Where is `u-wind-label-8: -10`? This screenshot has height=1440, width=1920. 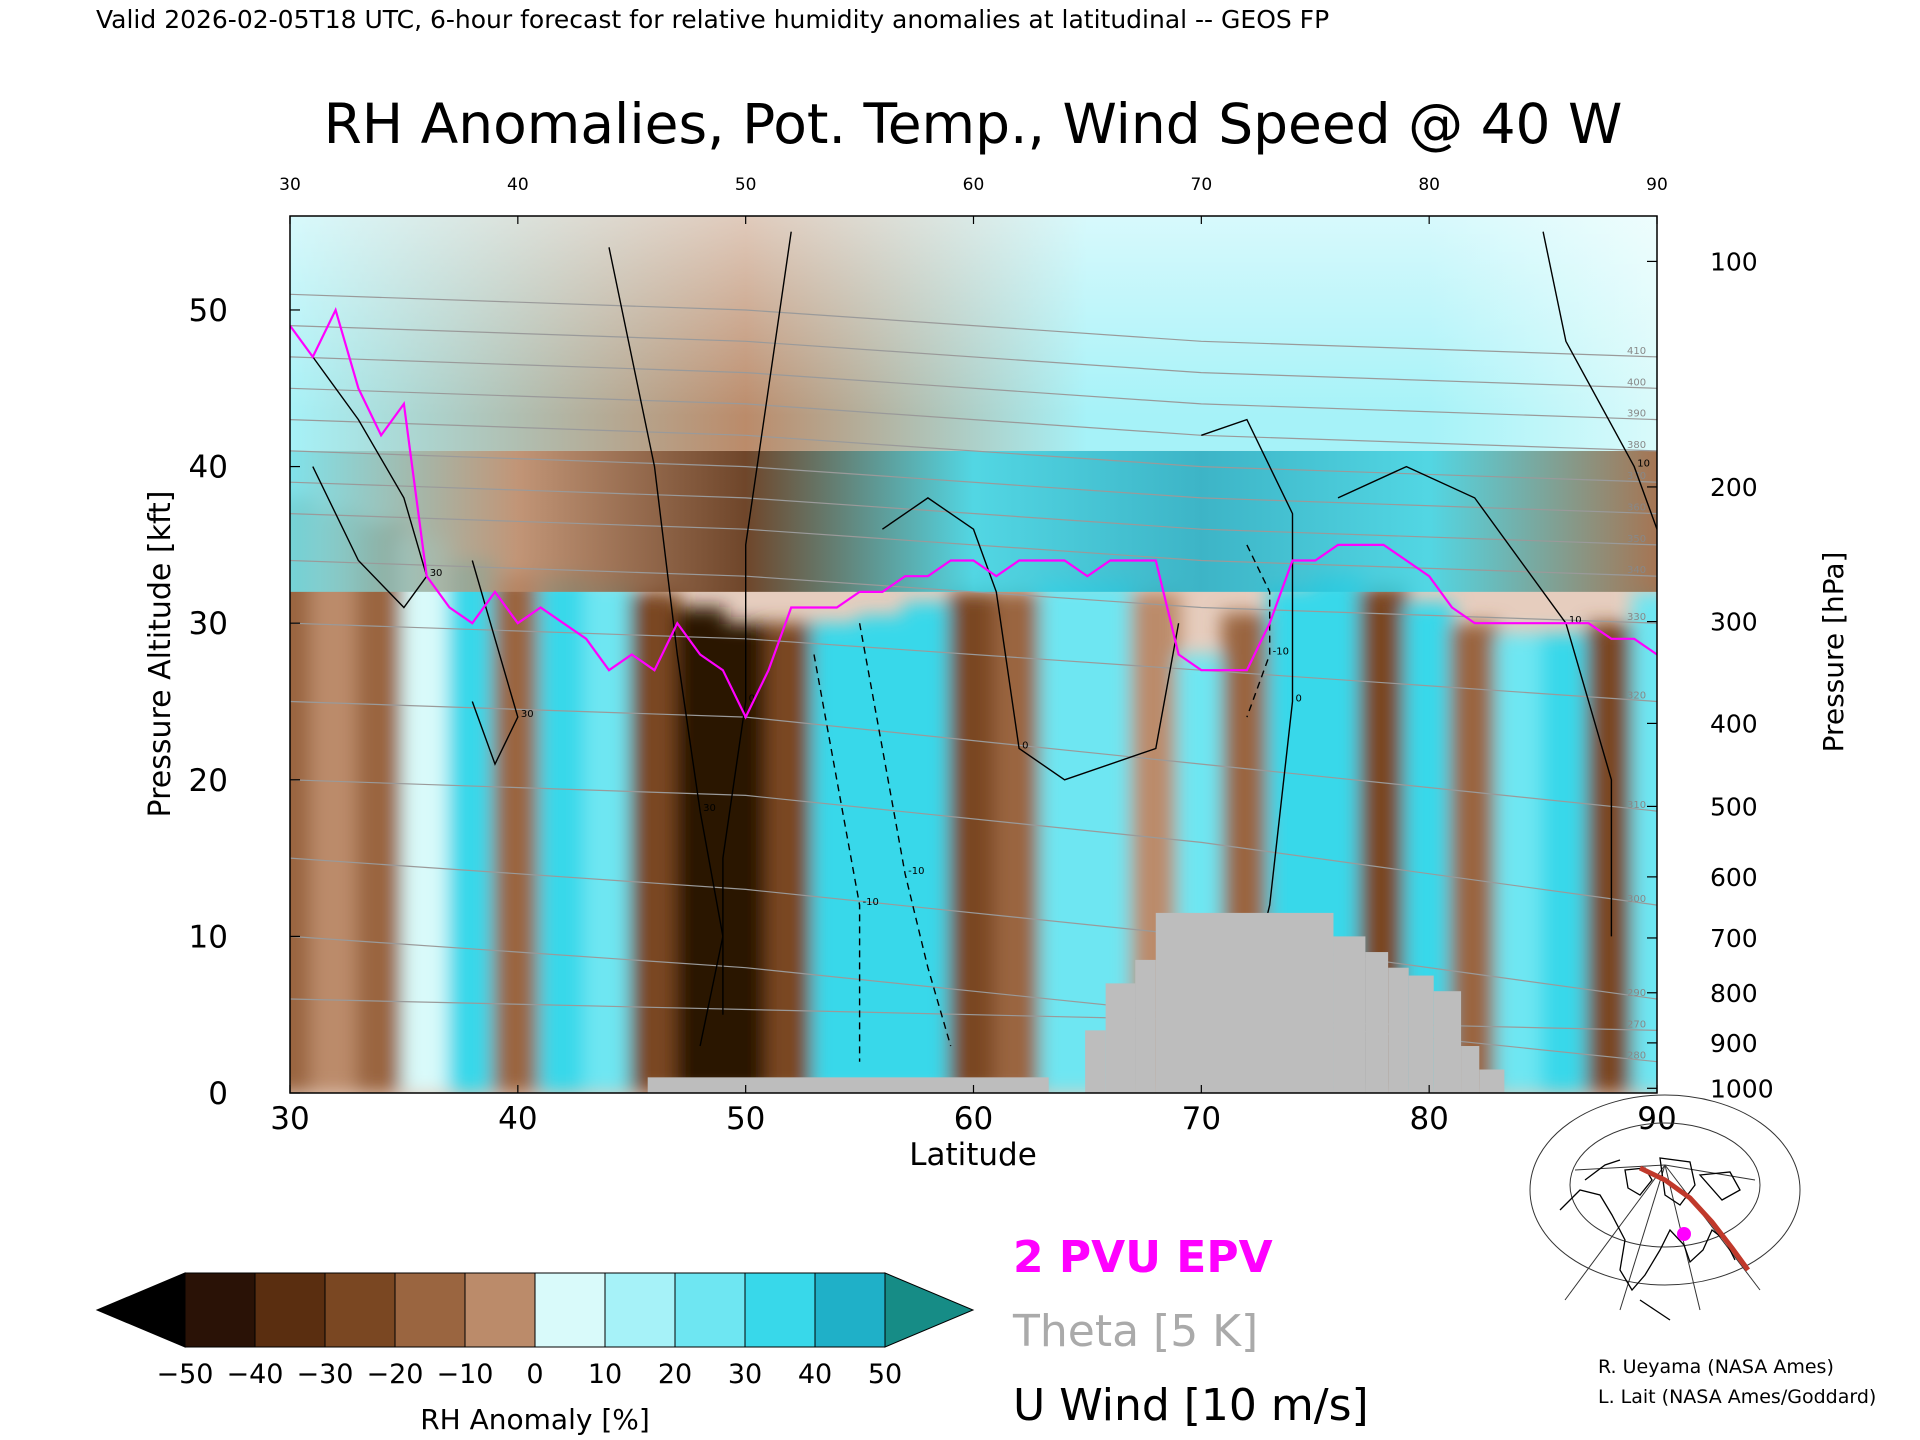 u-wind-label-8: -10 is located at coordinates (916, 871).